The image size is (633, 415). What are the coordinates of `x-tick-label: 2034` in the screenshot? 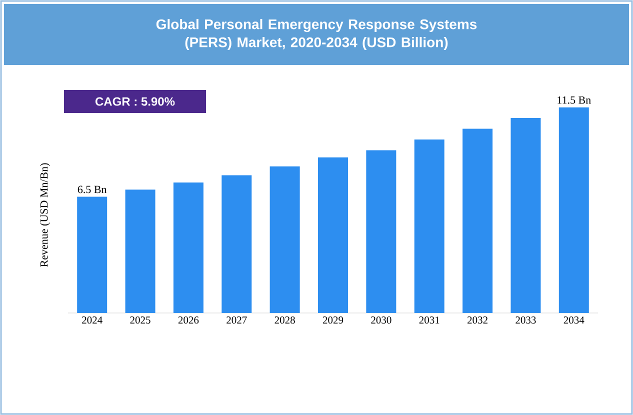 It's located at (574, 320).